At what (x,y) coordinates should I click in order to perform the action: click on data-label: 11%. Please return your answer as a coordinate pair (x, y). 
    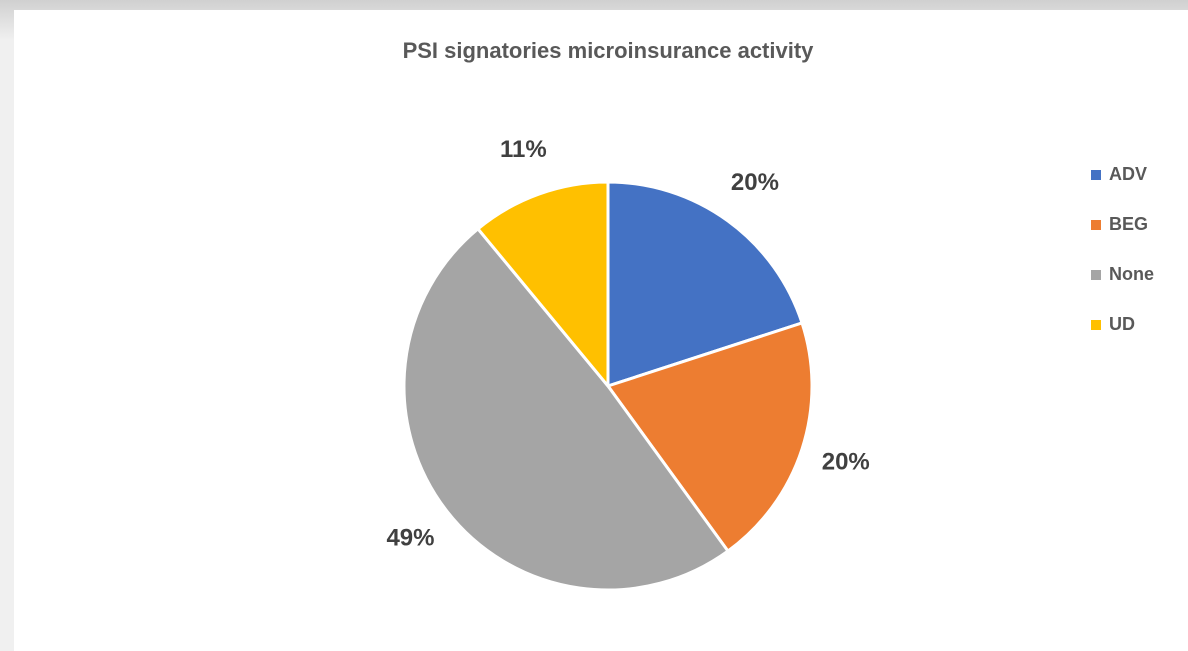
    Looking at the image, I should click on (523, 149).